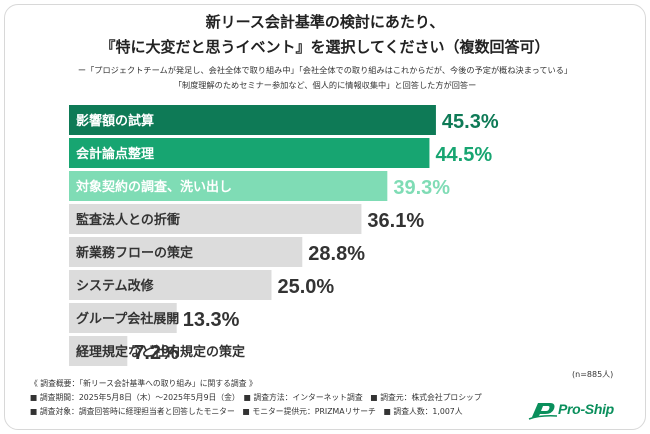 The width and height of the screenshot is (650, 434). What do you see at coordinates (586, 409) in the screenshot?
I see `logo-text: Pro-Ship` at bounding box center [586, 409].